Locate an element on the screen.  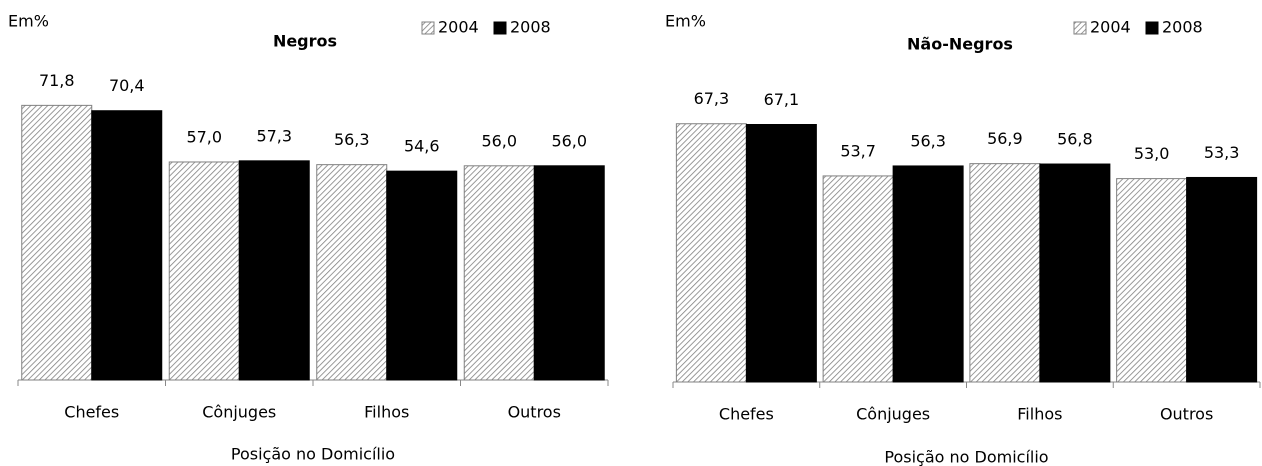
value-label: 71,8 is located at coordinates (57, 80).